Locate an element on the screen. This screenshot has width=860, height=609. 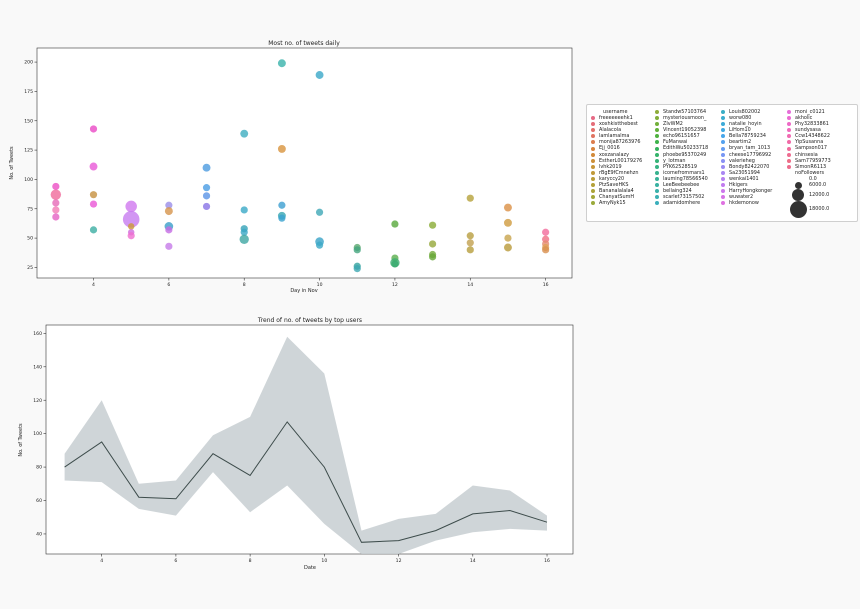
legend-item: freeeeeeehk1 is located at coordinates (626, 118).